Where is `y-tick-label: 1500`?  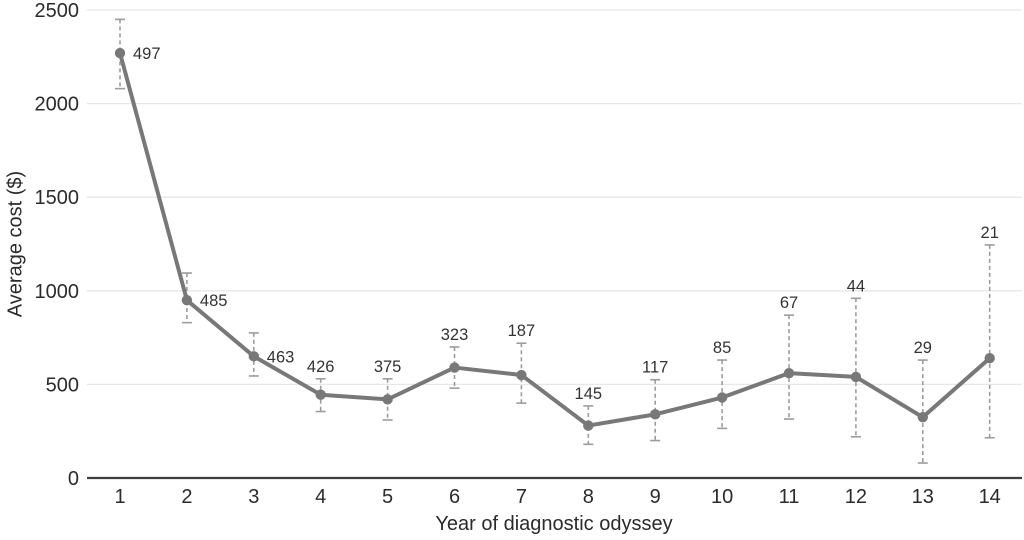 y-tick-label: 1500 is located at coordinates (57, 198).